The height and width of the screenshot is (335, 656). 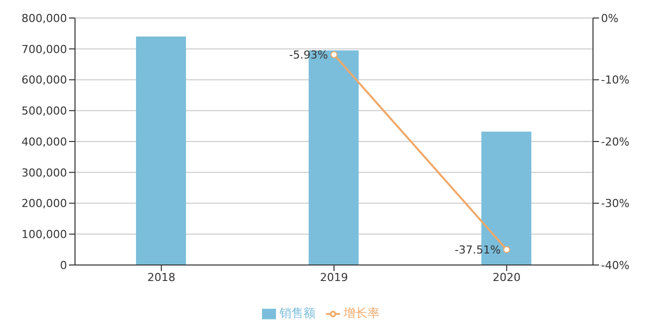 I want to click on y-tick-label: 700,000, so click(x=44, y=49).